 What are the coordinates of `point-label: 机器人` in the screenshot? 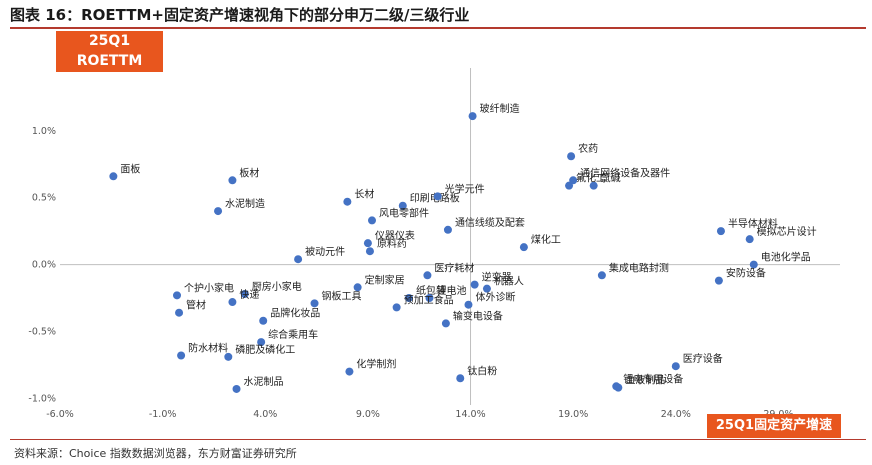 It's located at (509, 281).